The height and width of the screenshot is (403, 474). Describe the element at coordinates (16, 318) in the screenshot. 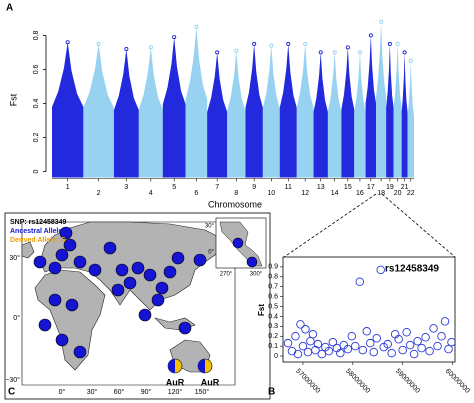

I see `lat-tick-label: 0°` at that location.